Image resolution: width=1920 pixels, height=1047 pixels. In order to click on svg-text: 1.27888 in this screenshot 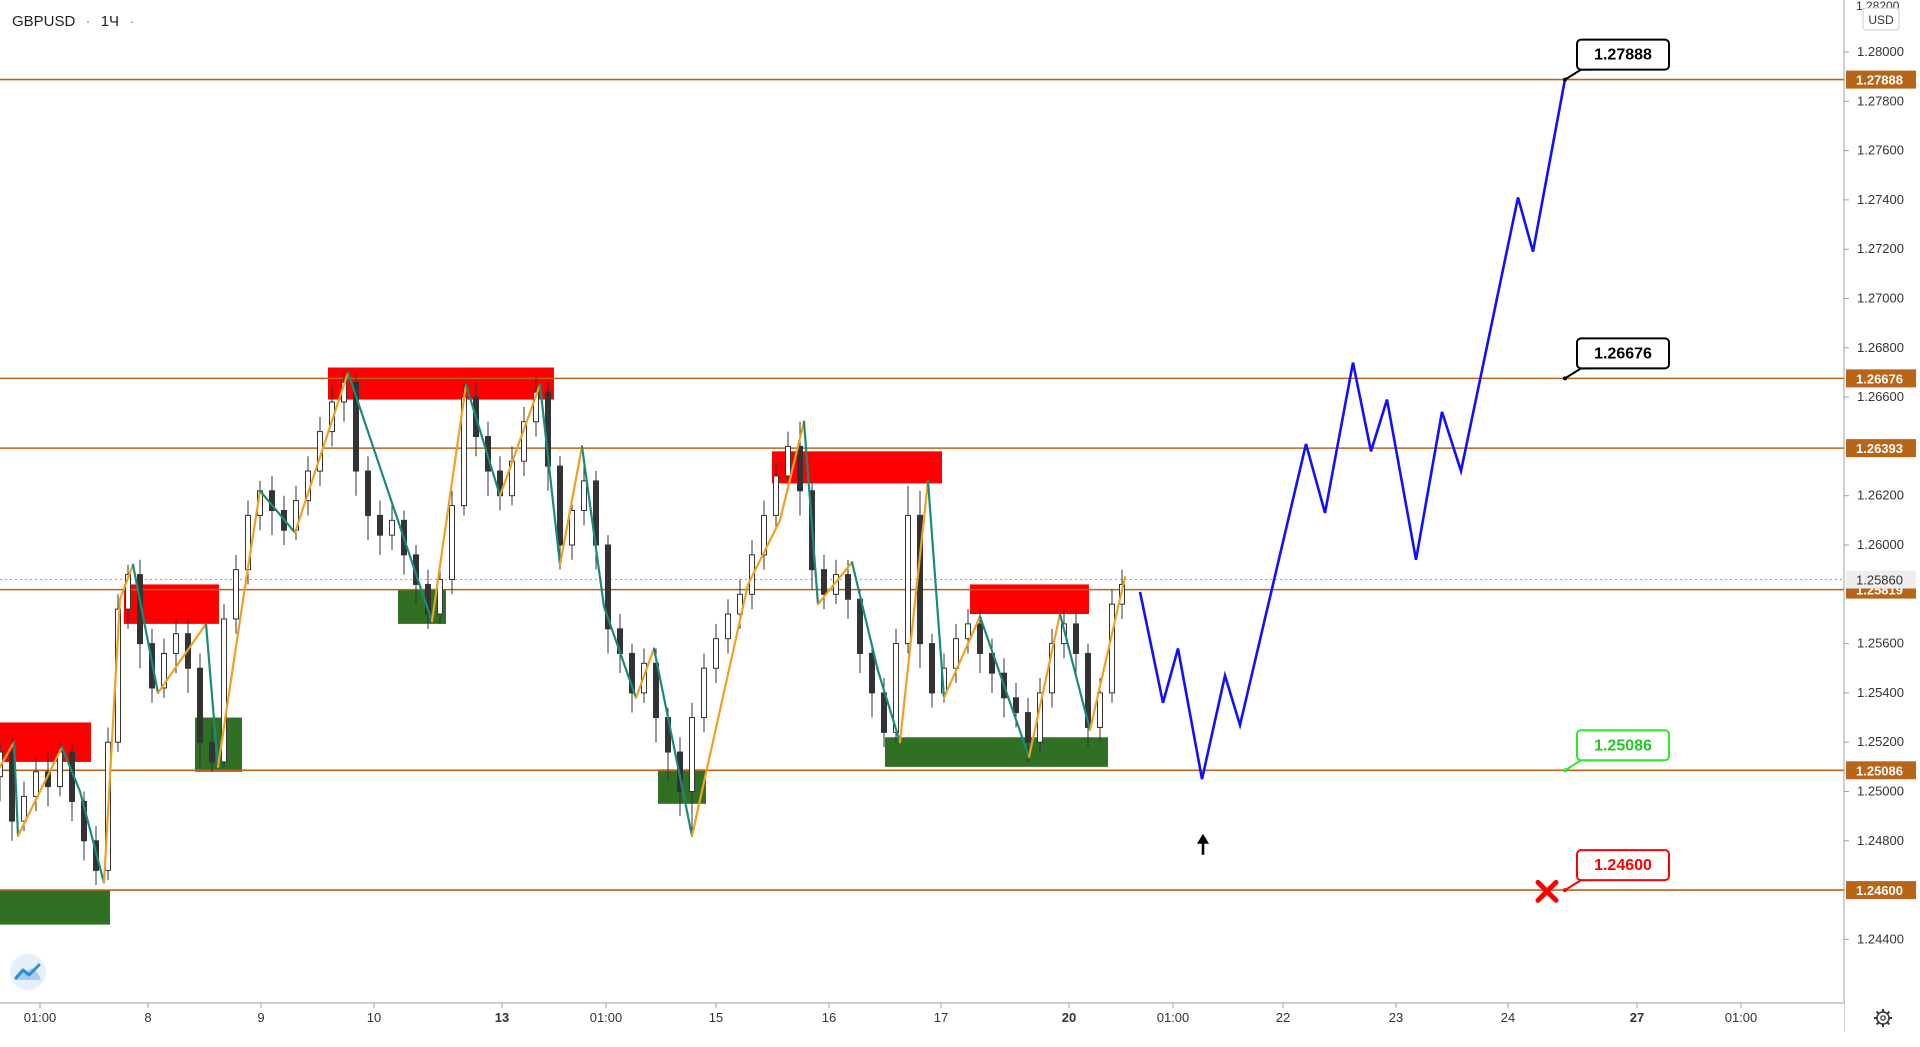, I will do `click(1879, 80)`.